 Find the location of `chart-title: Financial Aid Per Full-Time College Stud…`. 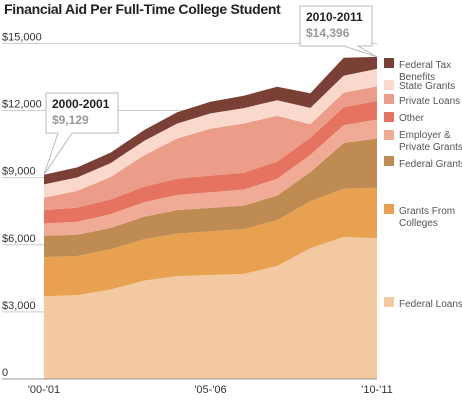

chart-title: Financial Aid Per Full-Time College Stud… is located at coordinates (142, 9).